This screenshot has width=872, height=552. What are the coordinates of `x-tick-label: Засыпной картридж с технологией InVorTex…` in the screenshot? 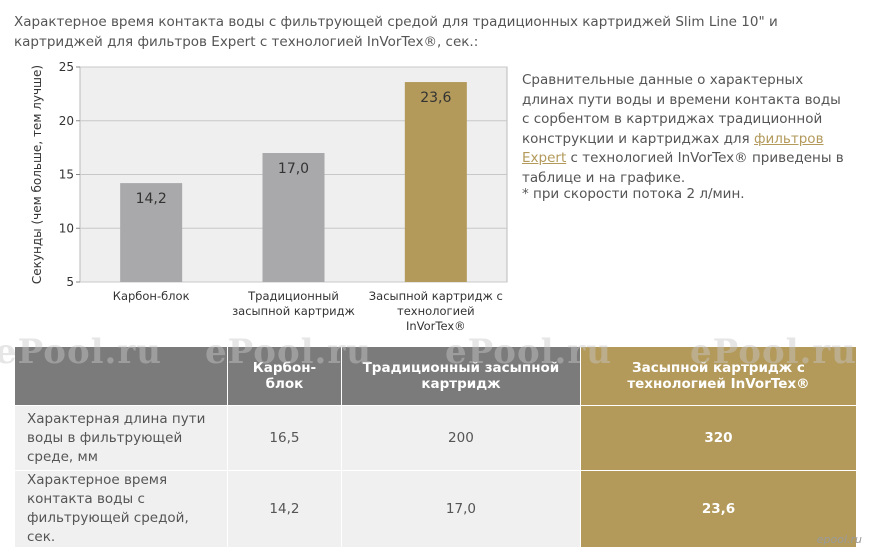 It's located at (435, 311).